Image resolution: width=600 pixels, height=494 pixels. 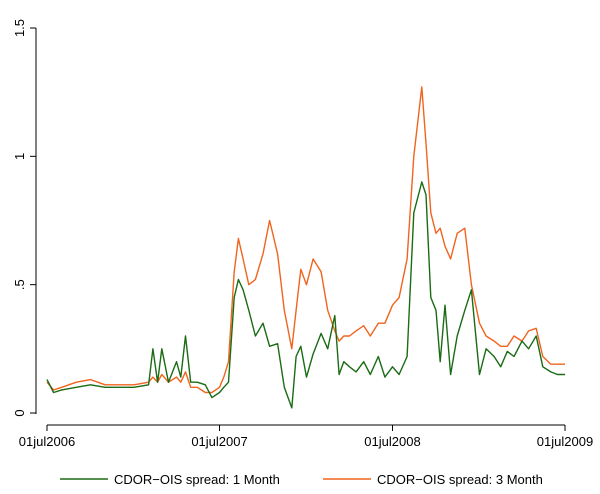 I want to click on x-ticks: 01jul2006 01jul2007 01jul2008 01jul2009, so click(x=306, y=437).